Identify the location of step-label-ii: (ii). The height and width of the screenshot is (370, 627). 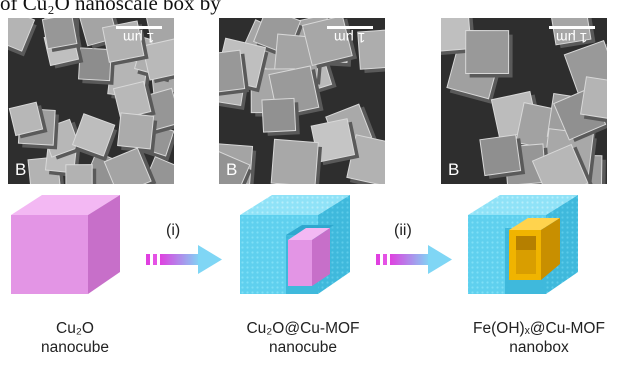
(403, 230).